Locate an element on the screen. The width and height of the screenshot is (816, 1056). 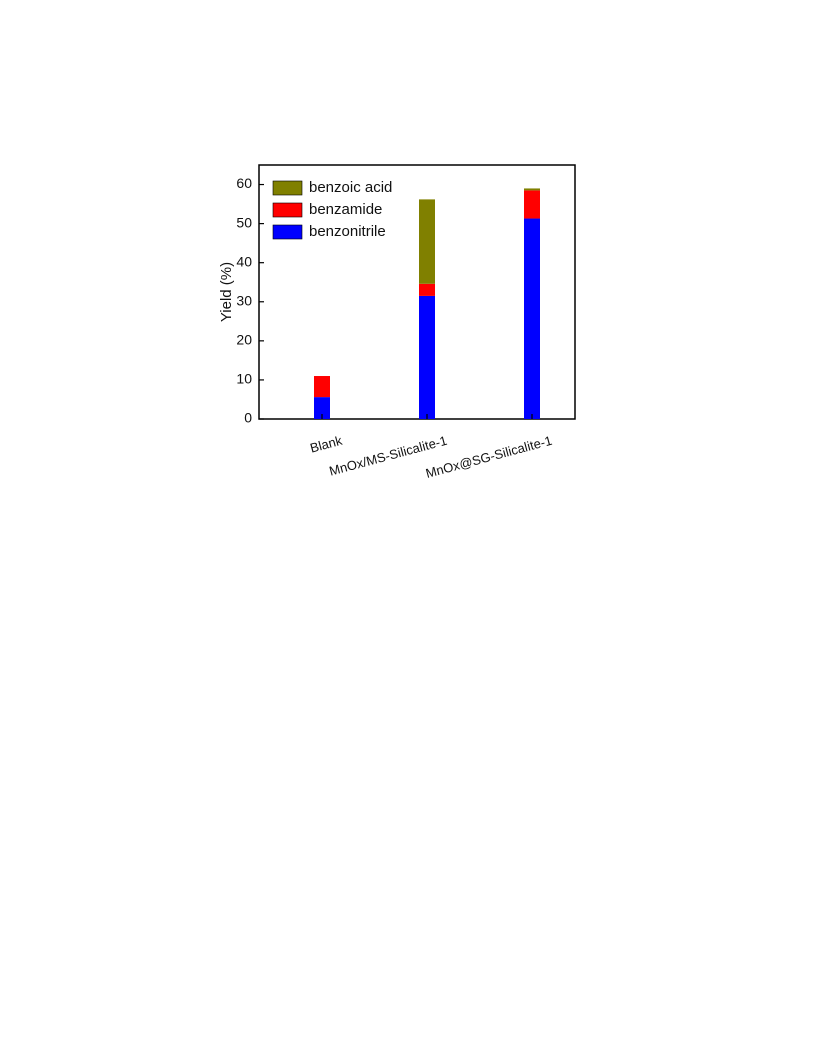
y-tick-label: 60 is located at coordinates (244, 183).